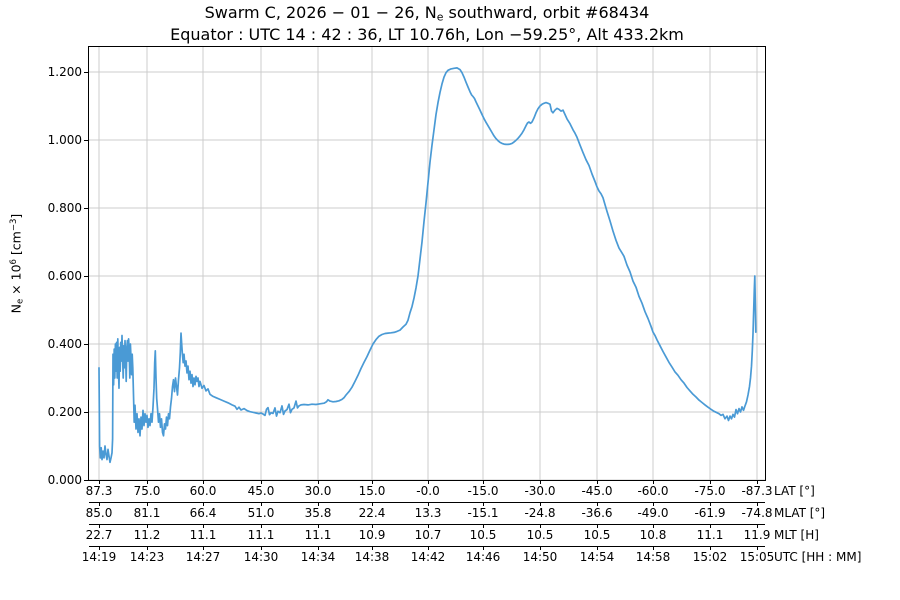  I want to click on x-tick-label: 11.2, so click(147, 535).